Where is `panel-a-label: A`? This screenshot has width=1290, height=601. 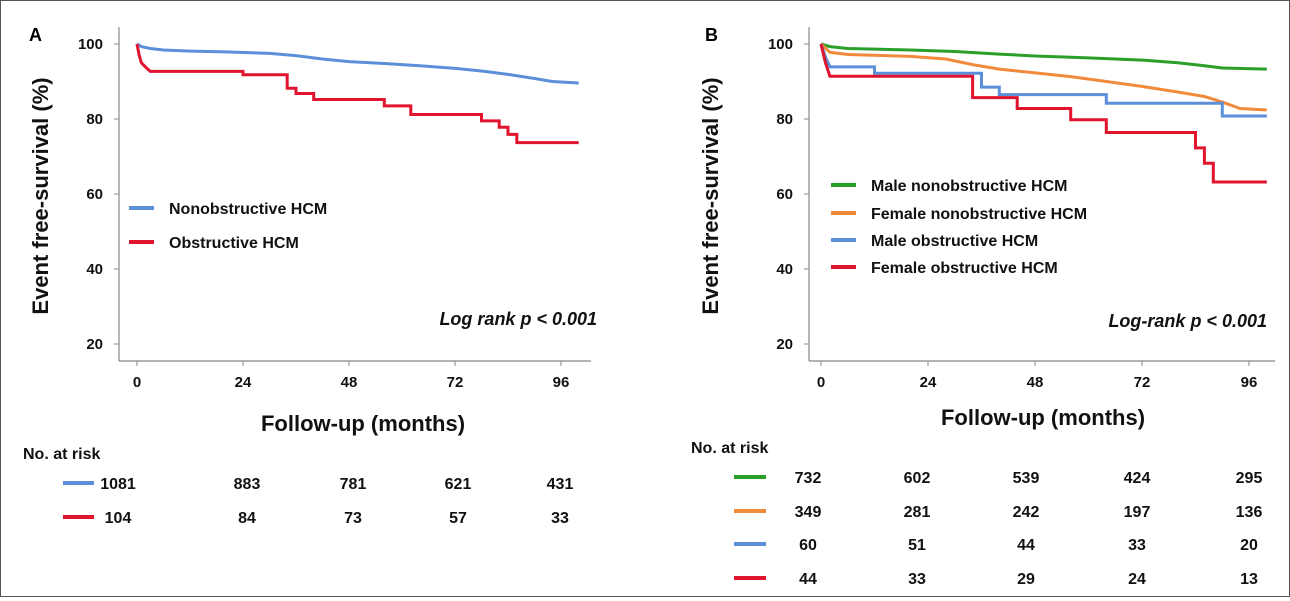 panel-a-label: A is located at coordinates (35, 35).